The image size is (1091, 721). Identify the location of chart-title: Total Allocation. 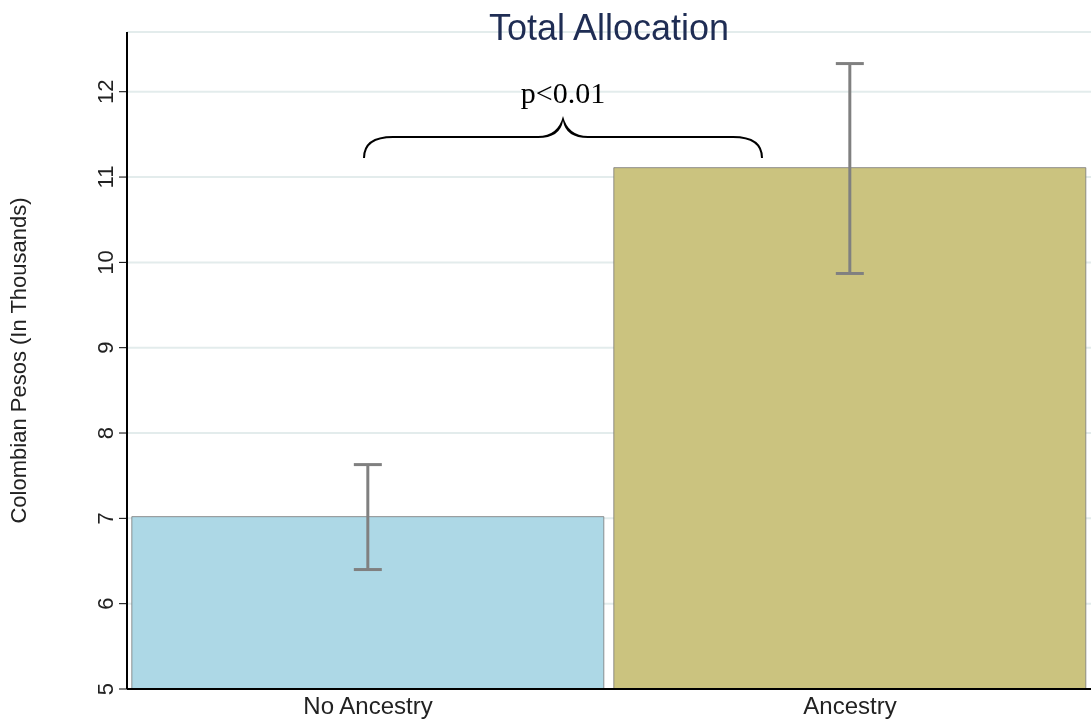
(609, 27).